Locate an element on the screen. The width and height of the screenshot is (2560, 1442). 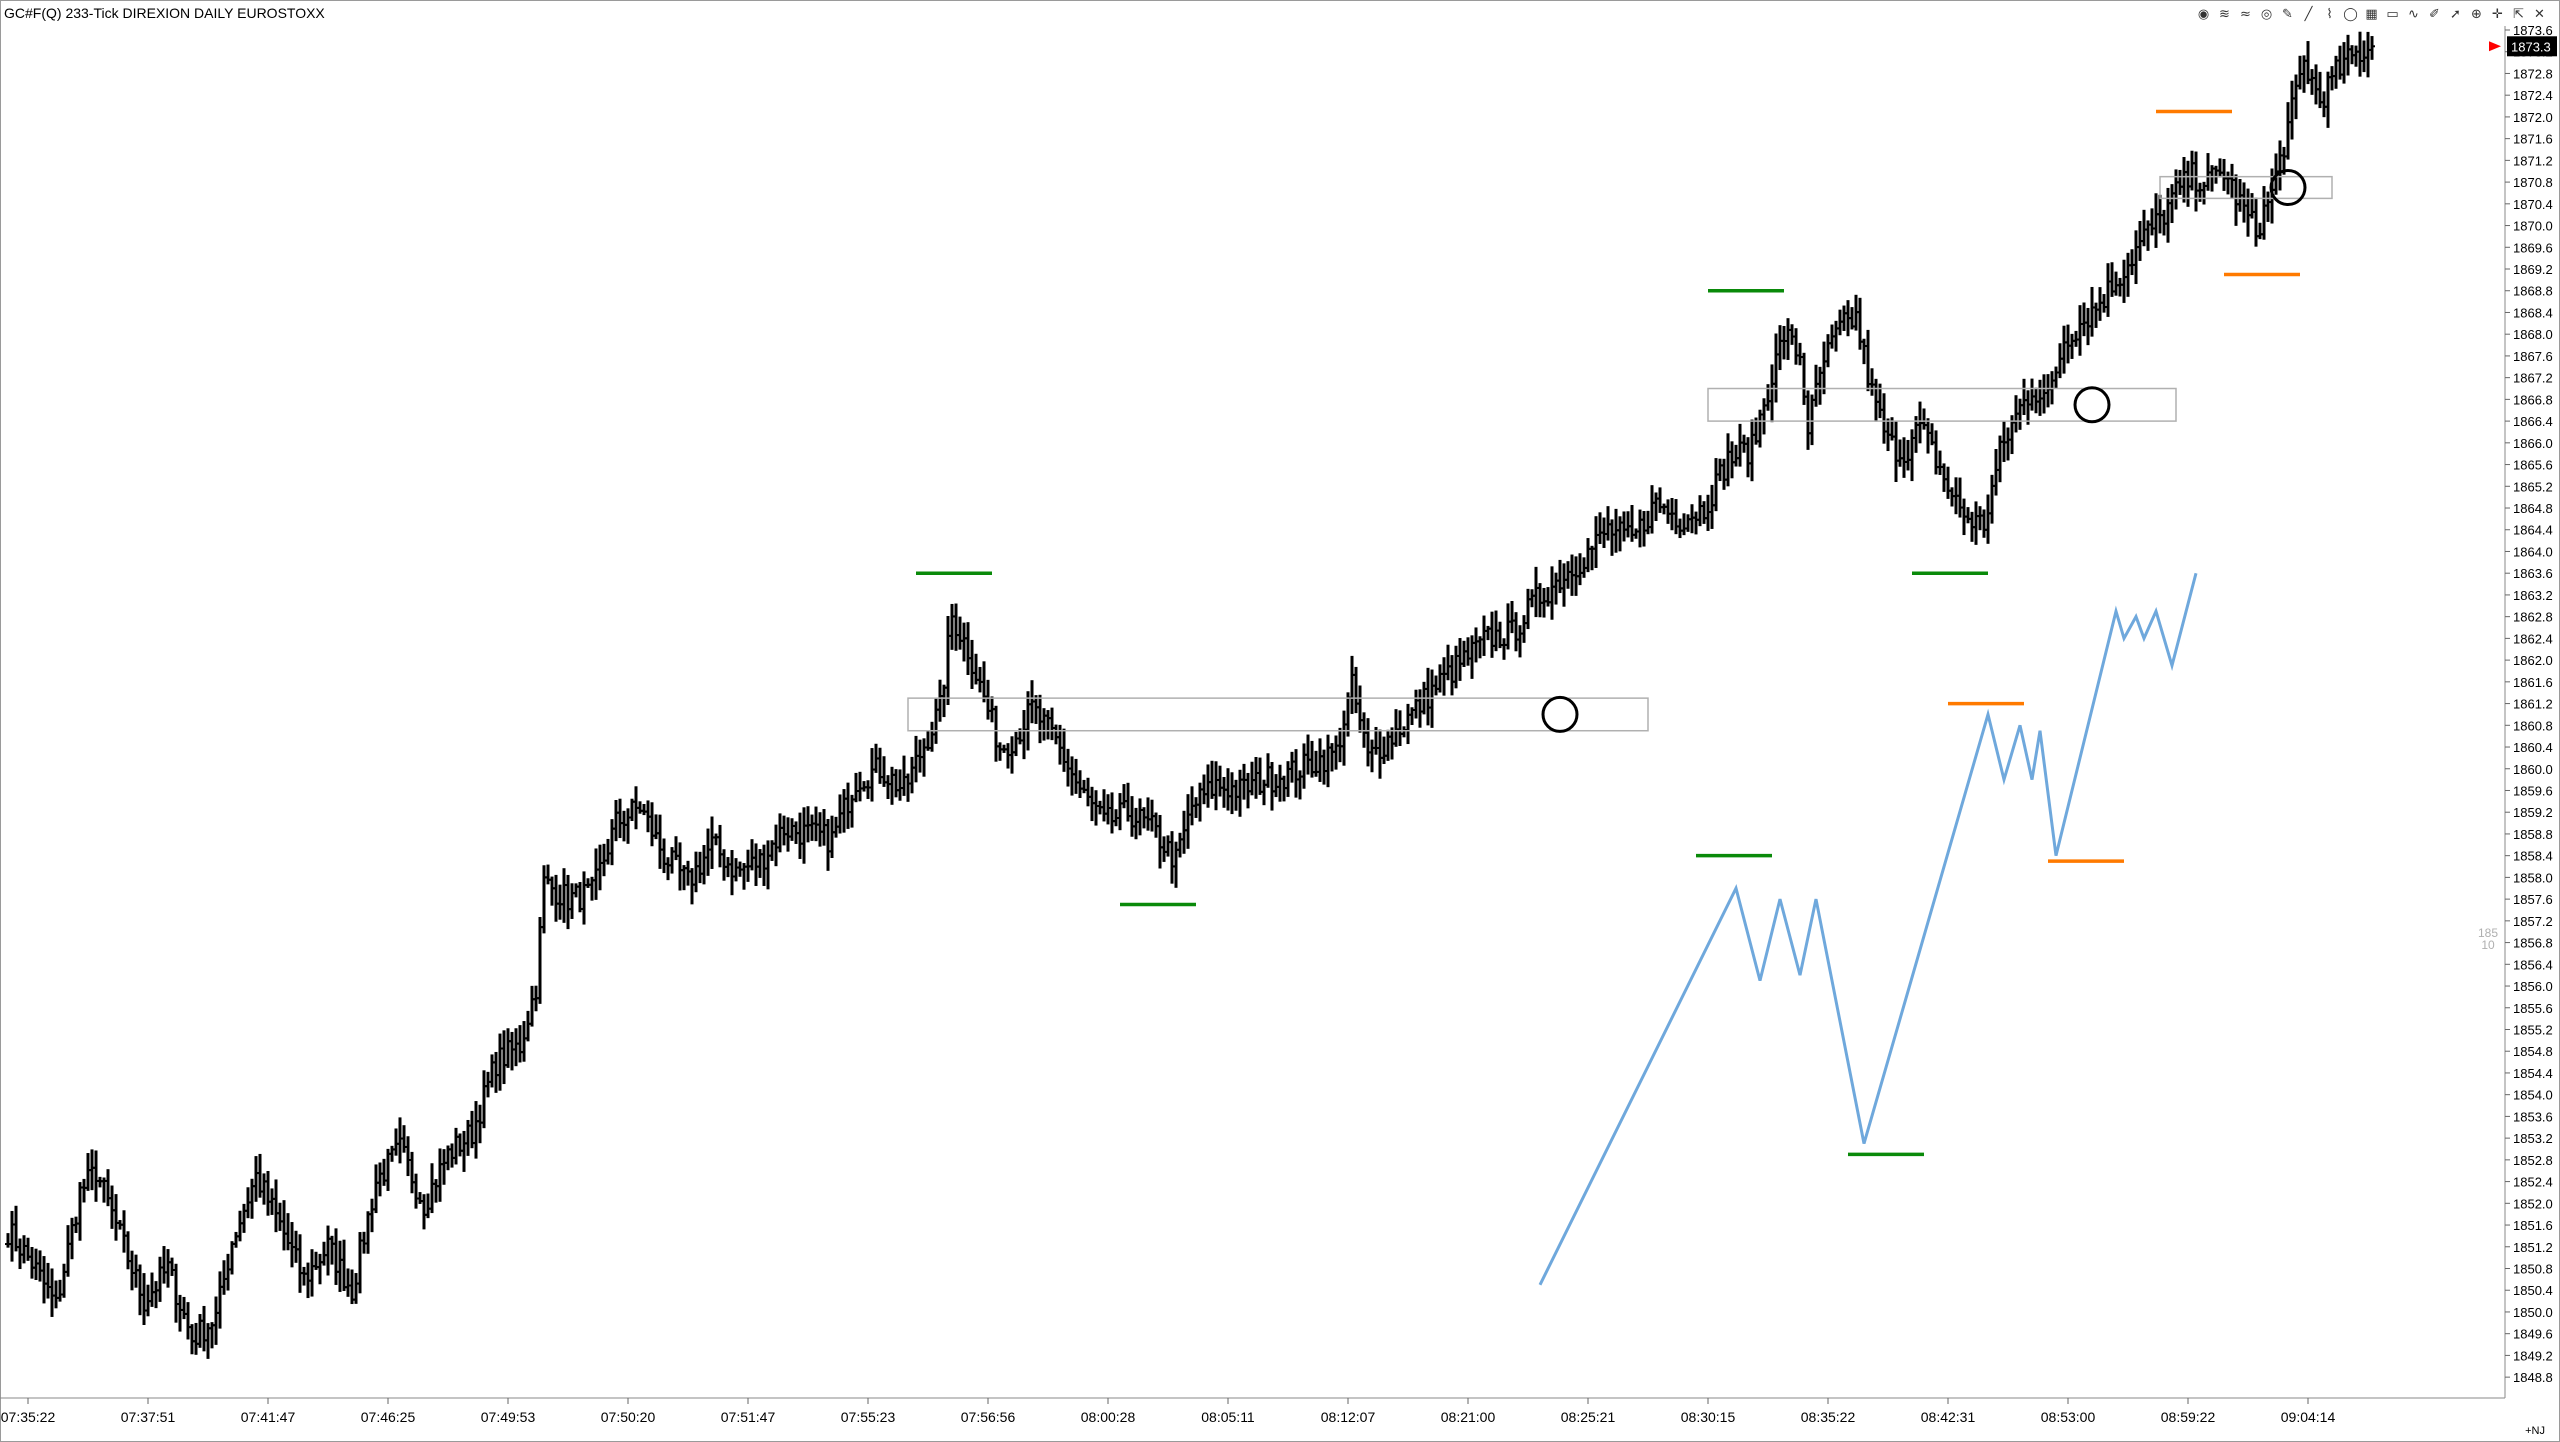
time-tick-label: 07:49:53 is located at coordinates (508, 1417).